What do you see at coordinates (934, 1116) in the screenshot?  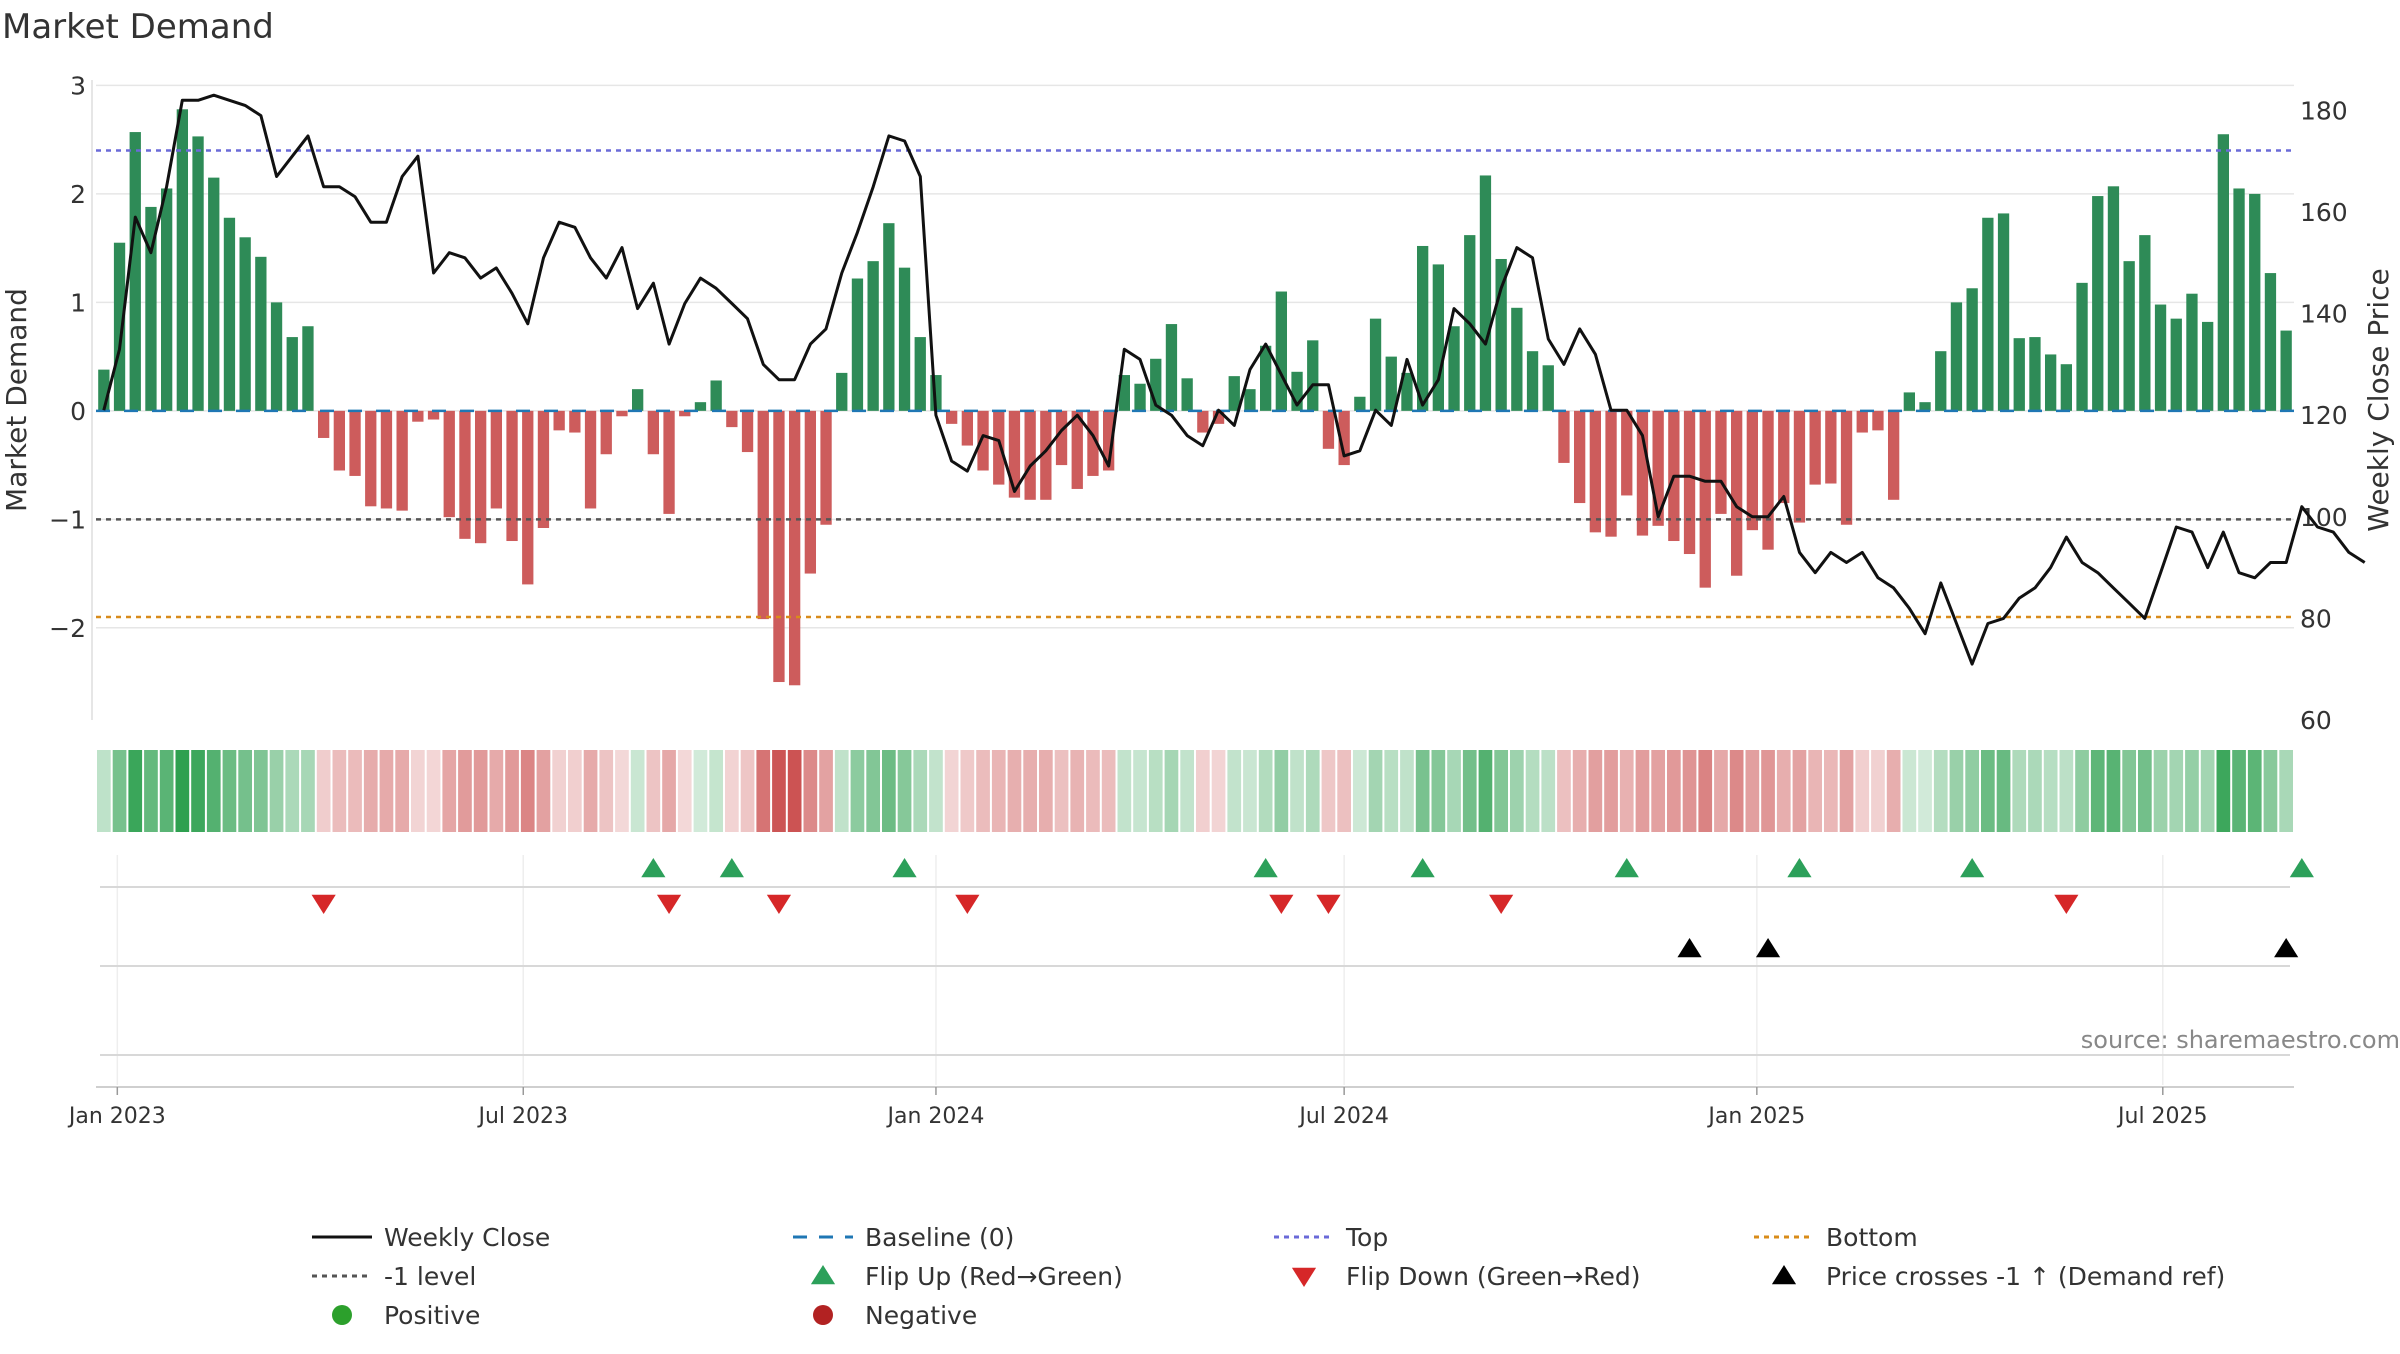 I see `x-tick-label: Jan 2024` at bounding box center [934, 1116].